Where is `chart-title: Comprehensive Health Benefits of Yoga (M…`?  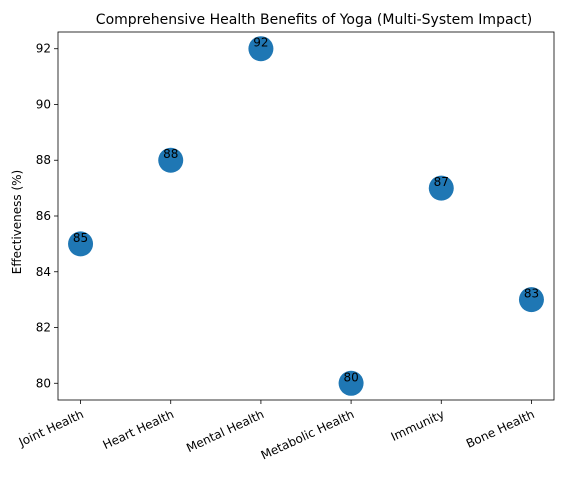 chart-title: Comprehensive Health Benefits of Yoga (M… is located at coordinates (314, 20).